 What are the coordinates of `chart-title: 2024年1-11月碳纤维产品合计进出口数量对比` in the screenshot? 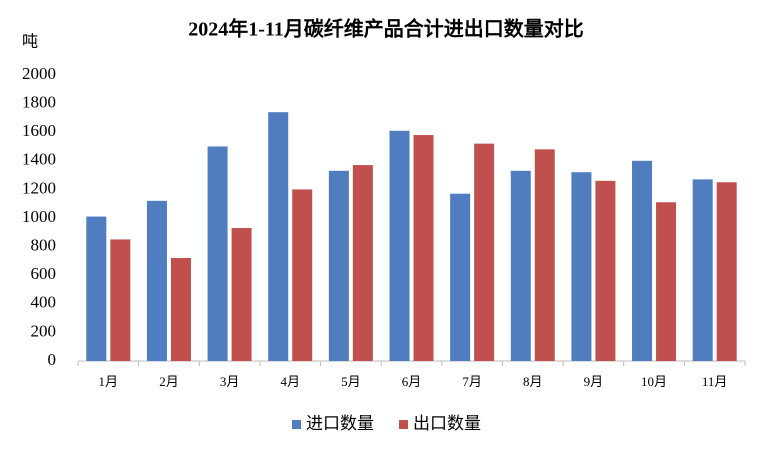 It's located at (386, 29).